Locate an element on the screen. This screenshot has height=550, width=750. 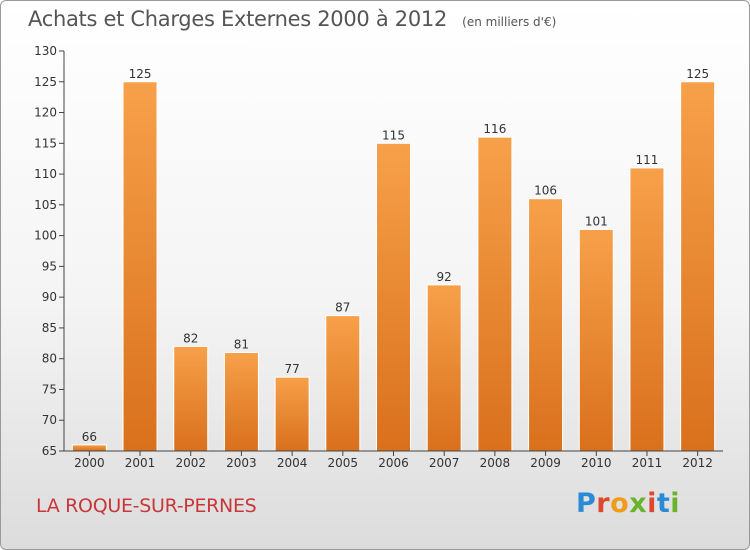
brand-letter: P is located at coordinates (586, 503).